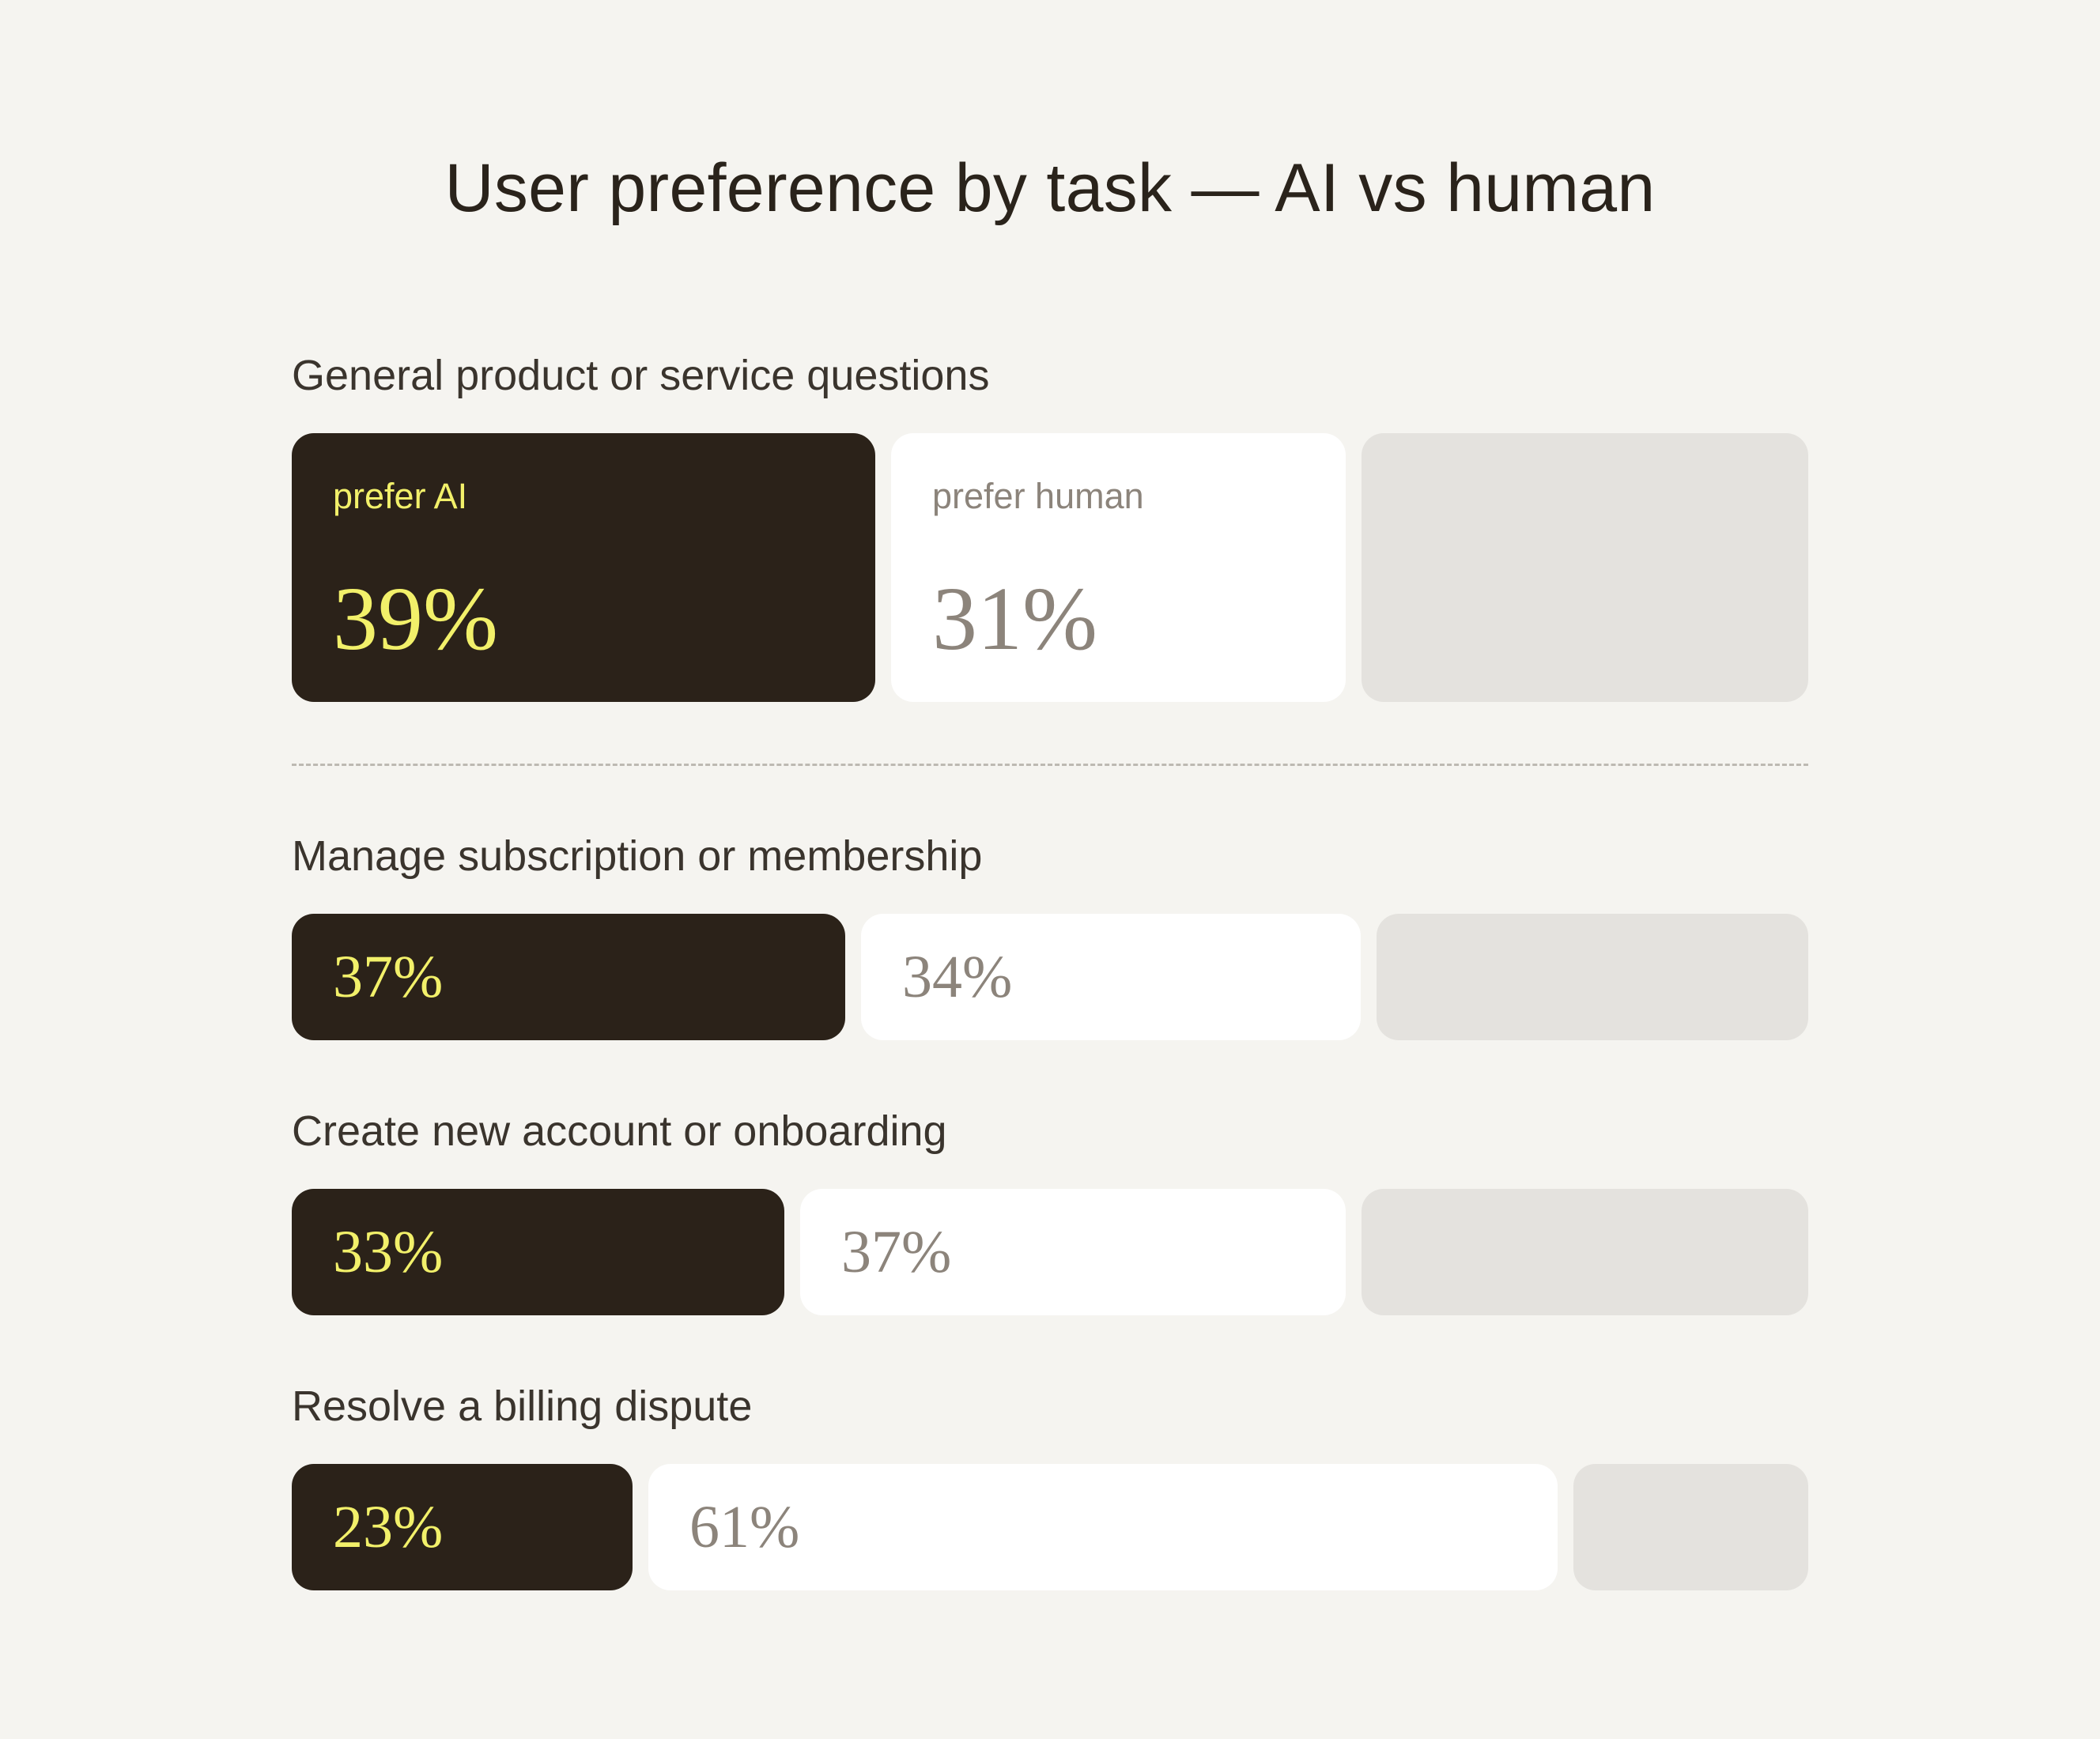 The width and height of the screenshot is (2100, 1739). Describe the element at coordinates (1073, 1252) in the screenshot. I see `bar-human-3: 37%` at that location.